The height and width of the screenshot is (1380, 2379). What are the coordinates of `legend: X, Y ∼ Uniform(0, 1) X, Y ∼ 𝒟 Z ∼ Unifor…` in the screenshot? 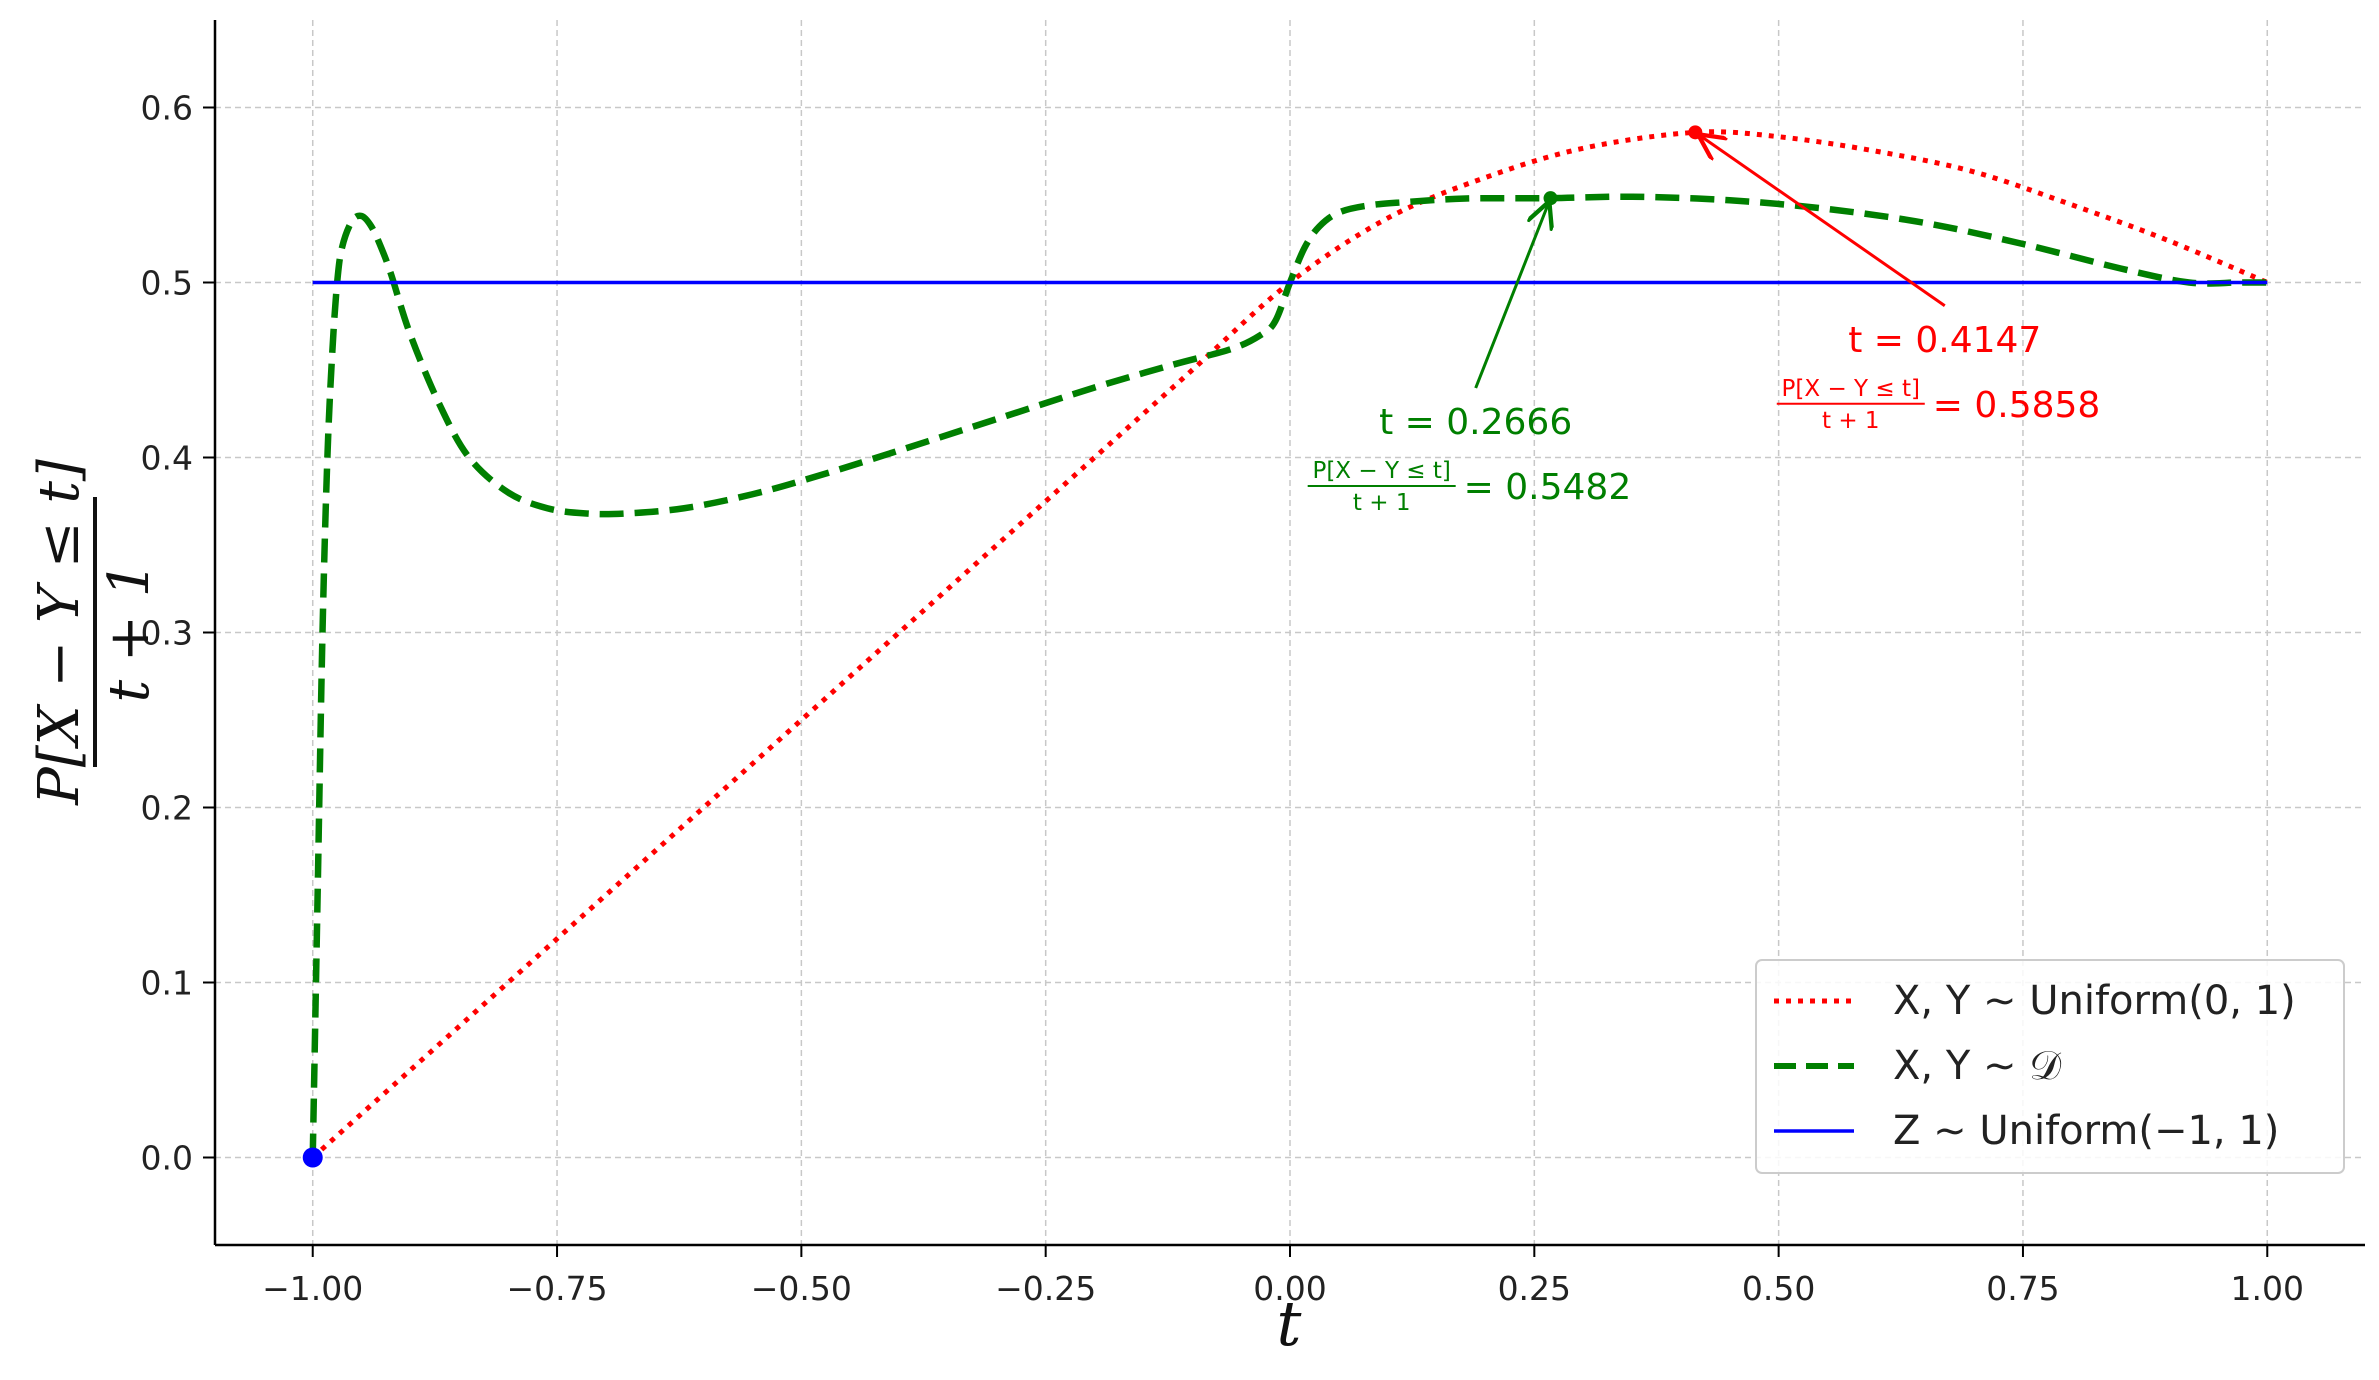 It's located at (2050, 1066).